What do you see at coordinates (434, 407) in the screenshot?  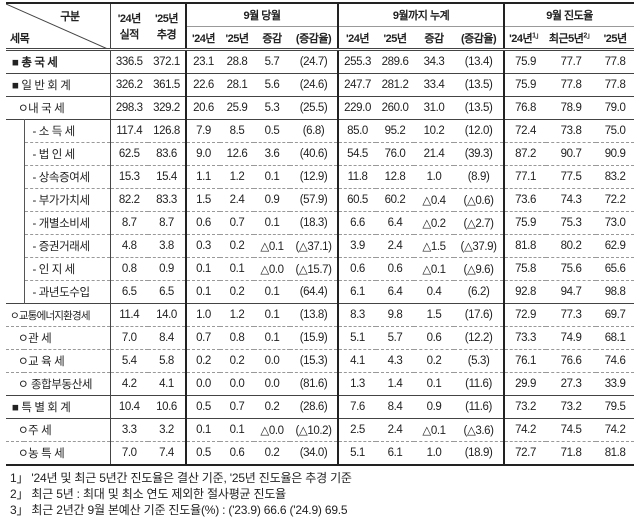 I see `value-cell: 0.9` at bounding box center [434, 407].